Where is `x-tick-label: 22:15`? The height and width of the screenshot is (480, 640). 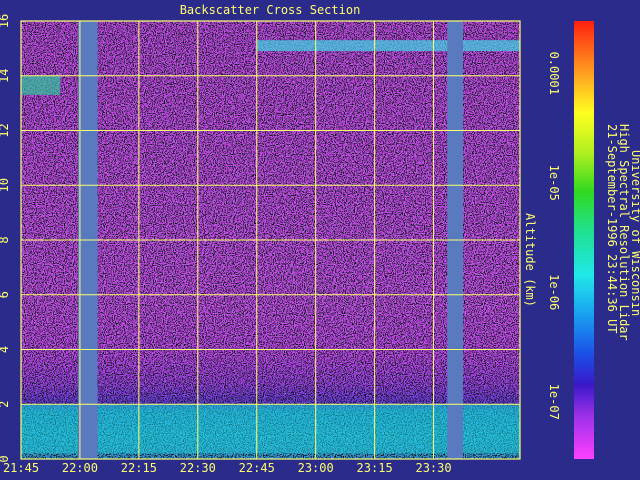
x-tick-label: 22:15 is located at coordinates (139, 468).